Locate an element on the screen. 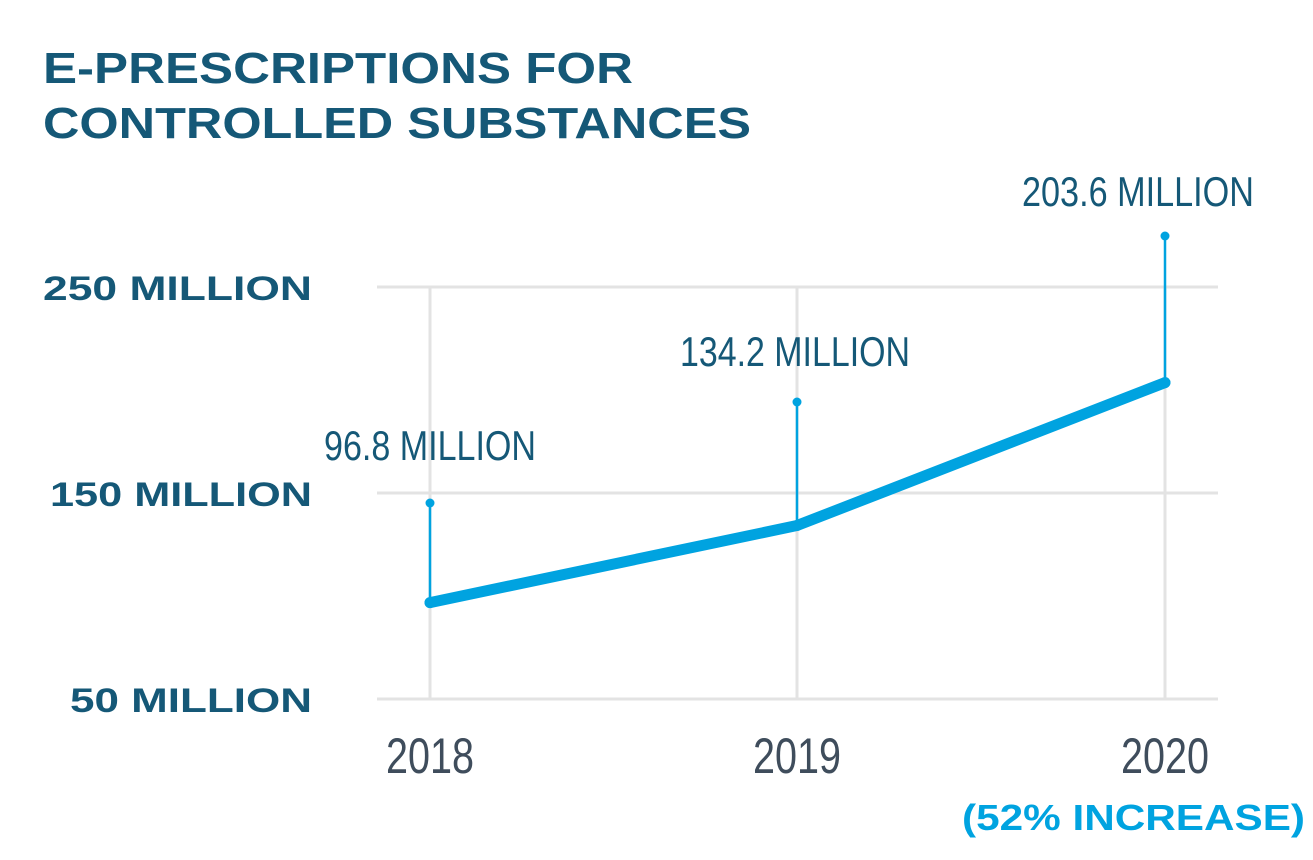 The width and height of the screenshot is (1313, 860). x-tick-label: 2020 is located at coordinates (1165, 756).